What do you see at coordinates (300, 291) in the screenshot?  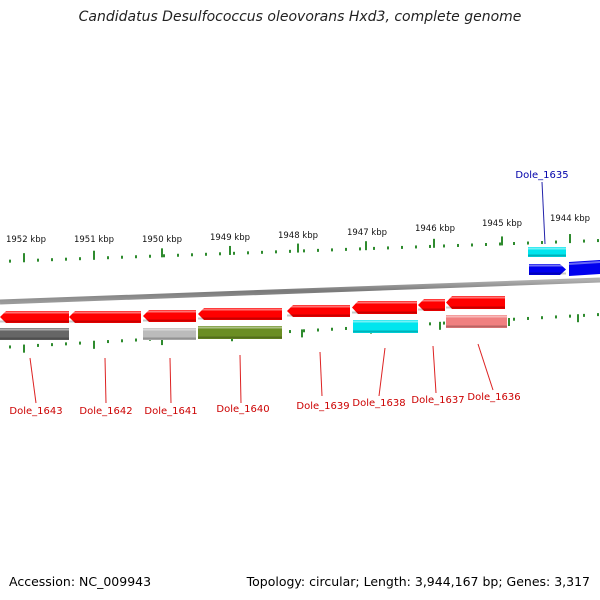 I see `genome-backbone` at bounding box center [300, 291].